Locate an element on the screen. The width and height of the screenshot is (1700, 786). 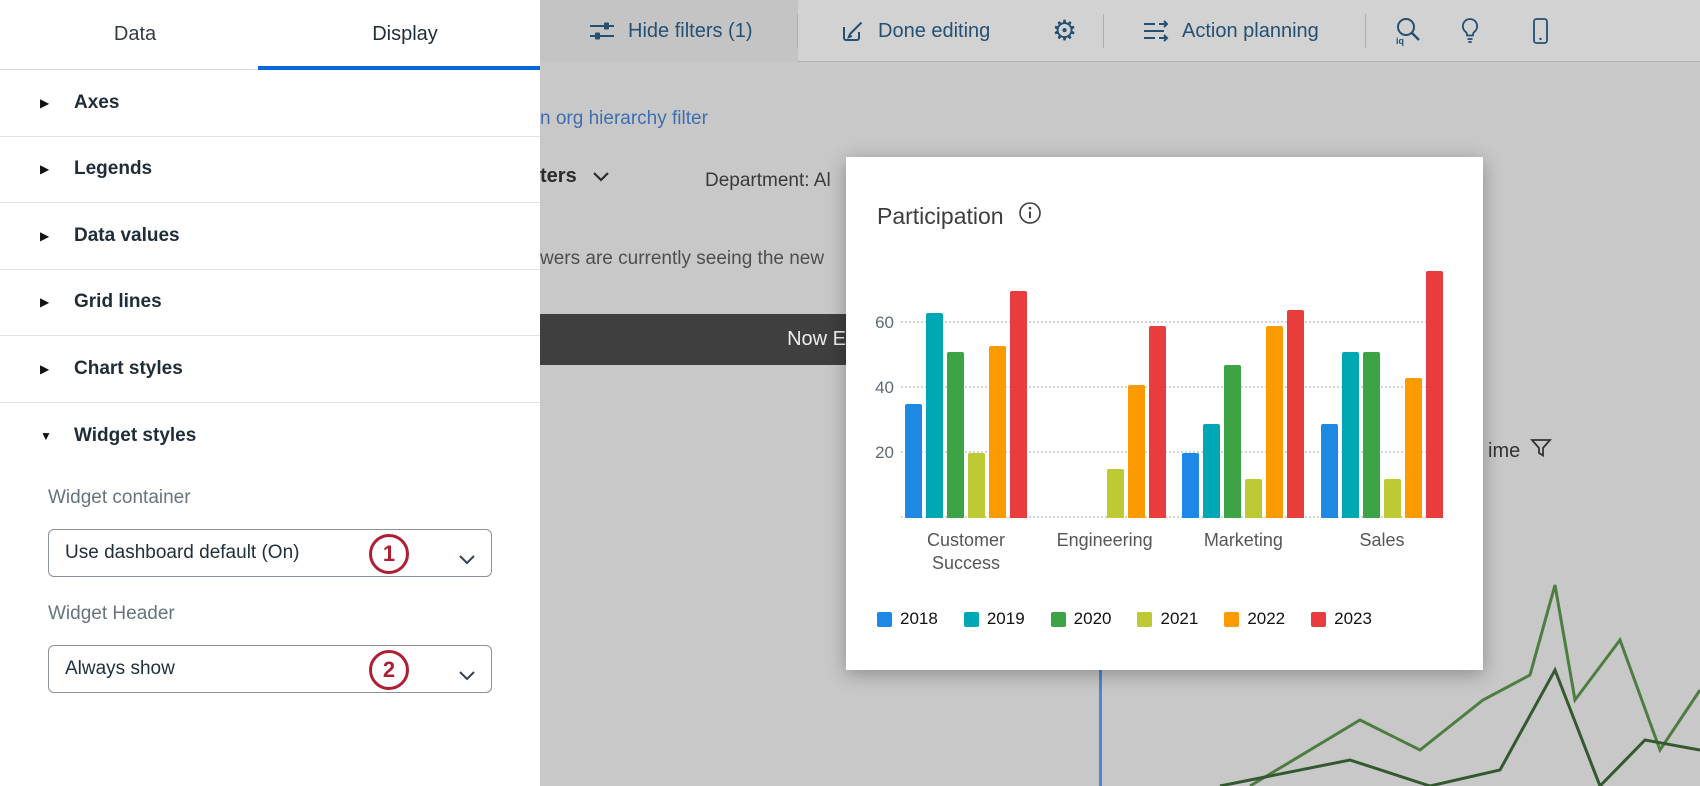
section-axes: ▶ Axes is located at coordinates (270, 103).